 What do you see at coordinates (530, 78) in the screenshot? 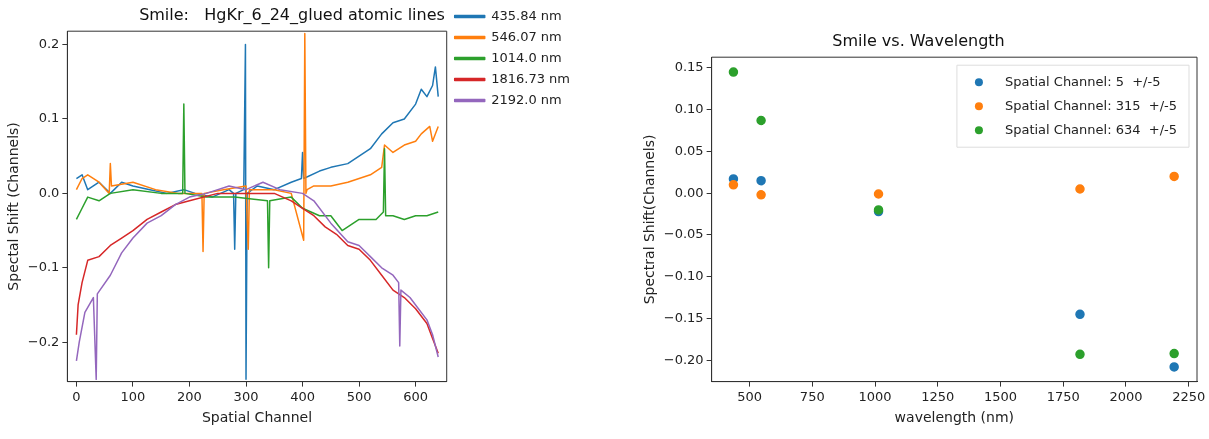
I see `legend-label: 1816.73 nm` at bounding box center [530, 78].